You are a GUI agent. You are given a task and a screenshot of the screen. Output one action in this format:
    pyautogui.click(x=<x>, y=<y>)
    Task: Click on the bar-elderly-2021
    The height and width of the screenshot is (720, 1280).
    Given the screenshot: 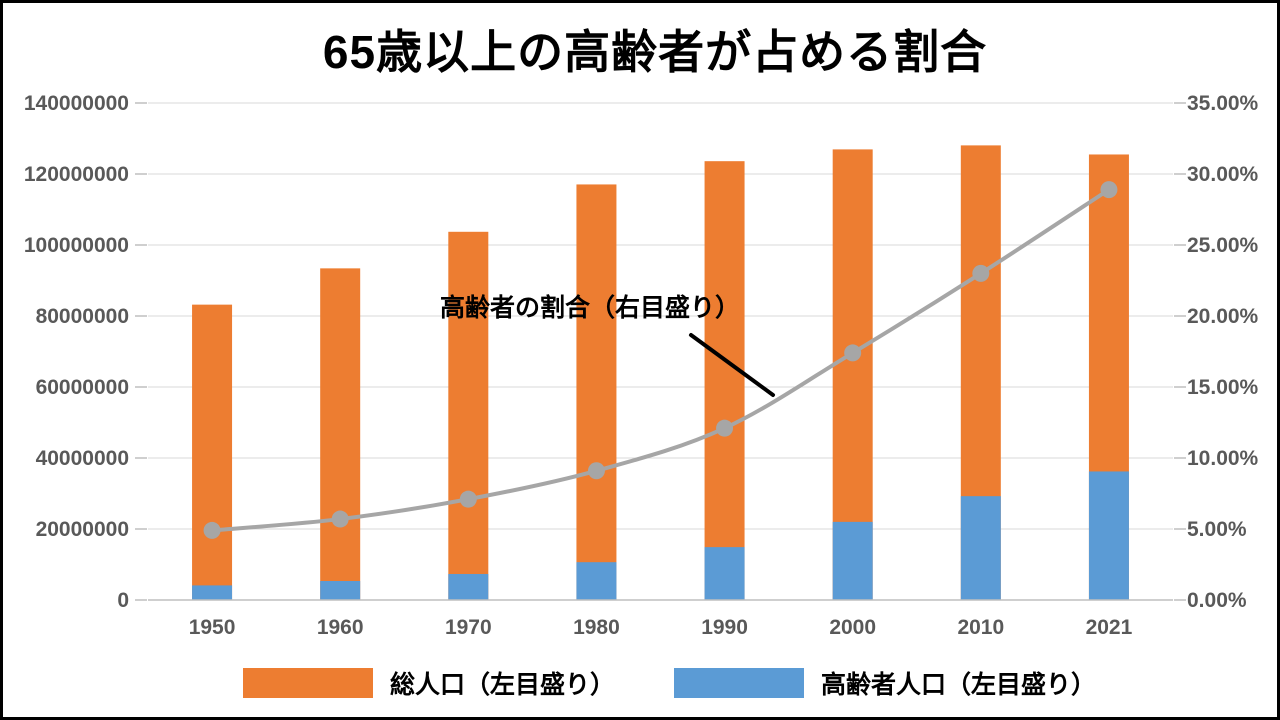 What is the action you would take?
    pyautogui.click(x=1108, y=535)
    